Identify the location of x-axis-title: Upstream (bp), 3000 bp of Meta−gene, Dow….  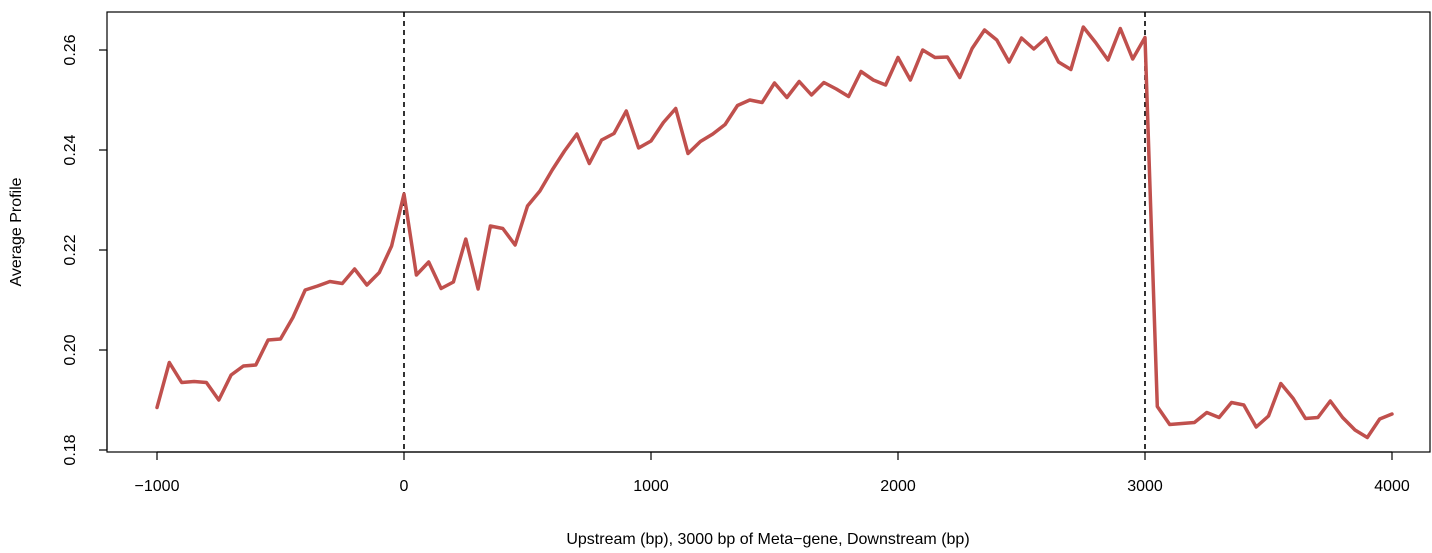
(767, 539).